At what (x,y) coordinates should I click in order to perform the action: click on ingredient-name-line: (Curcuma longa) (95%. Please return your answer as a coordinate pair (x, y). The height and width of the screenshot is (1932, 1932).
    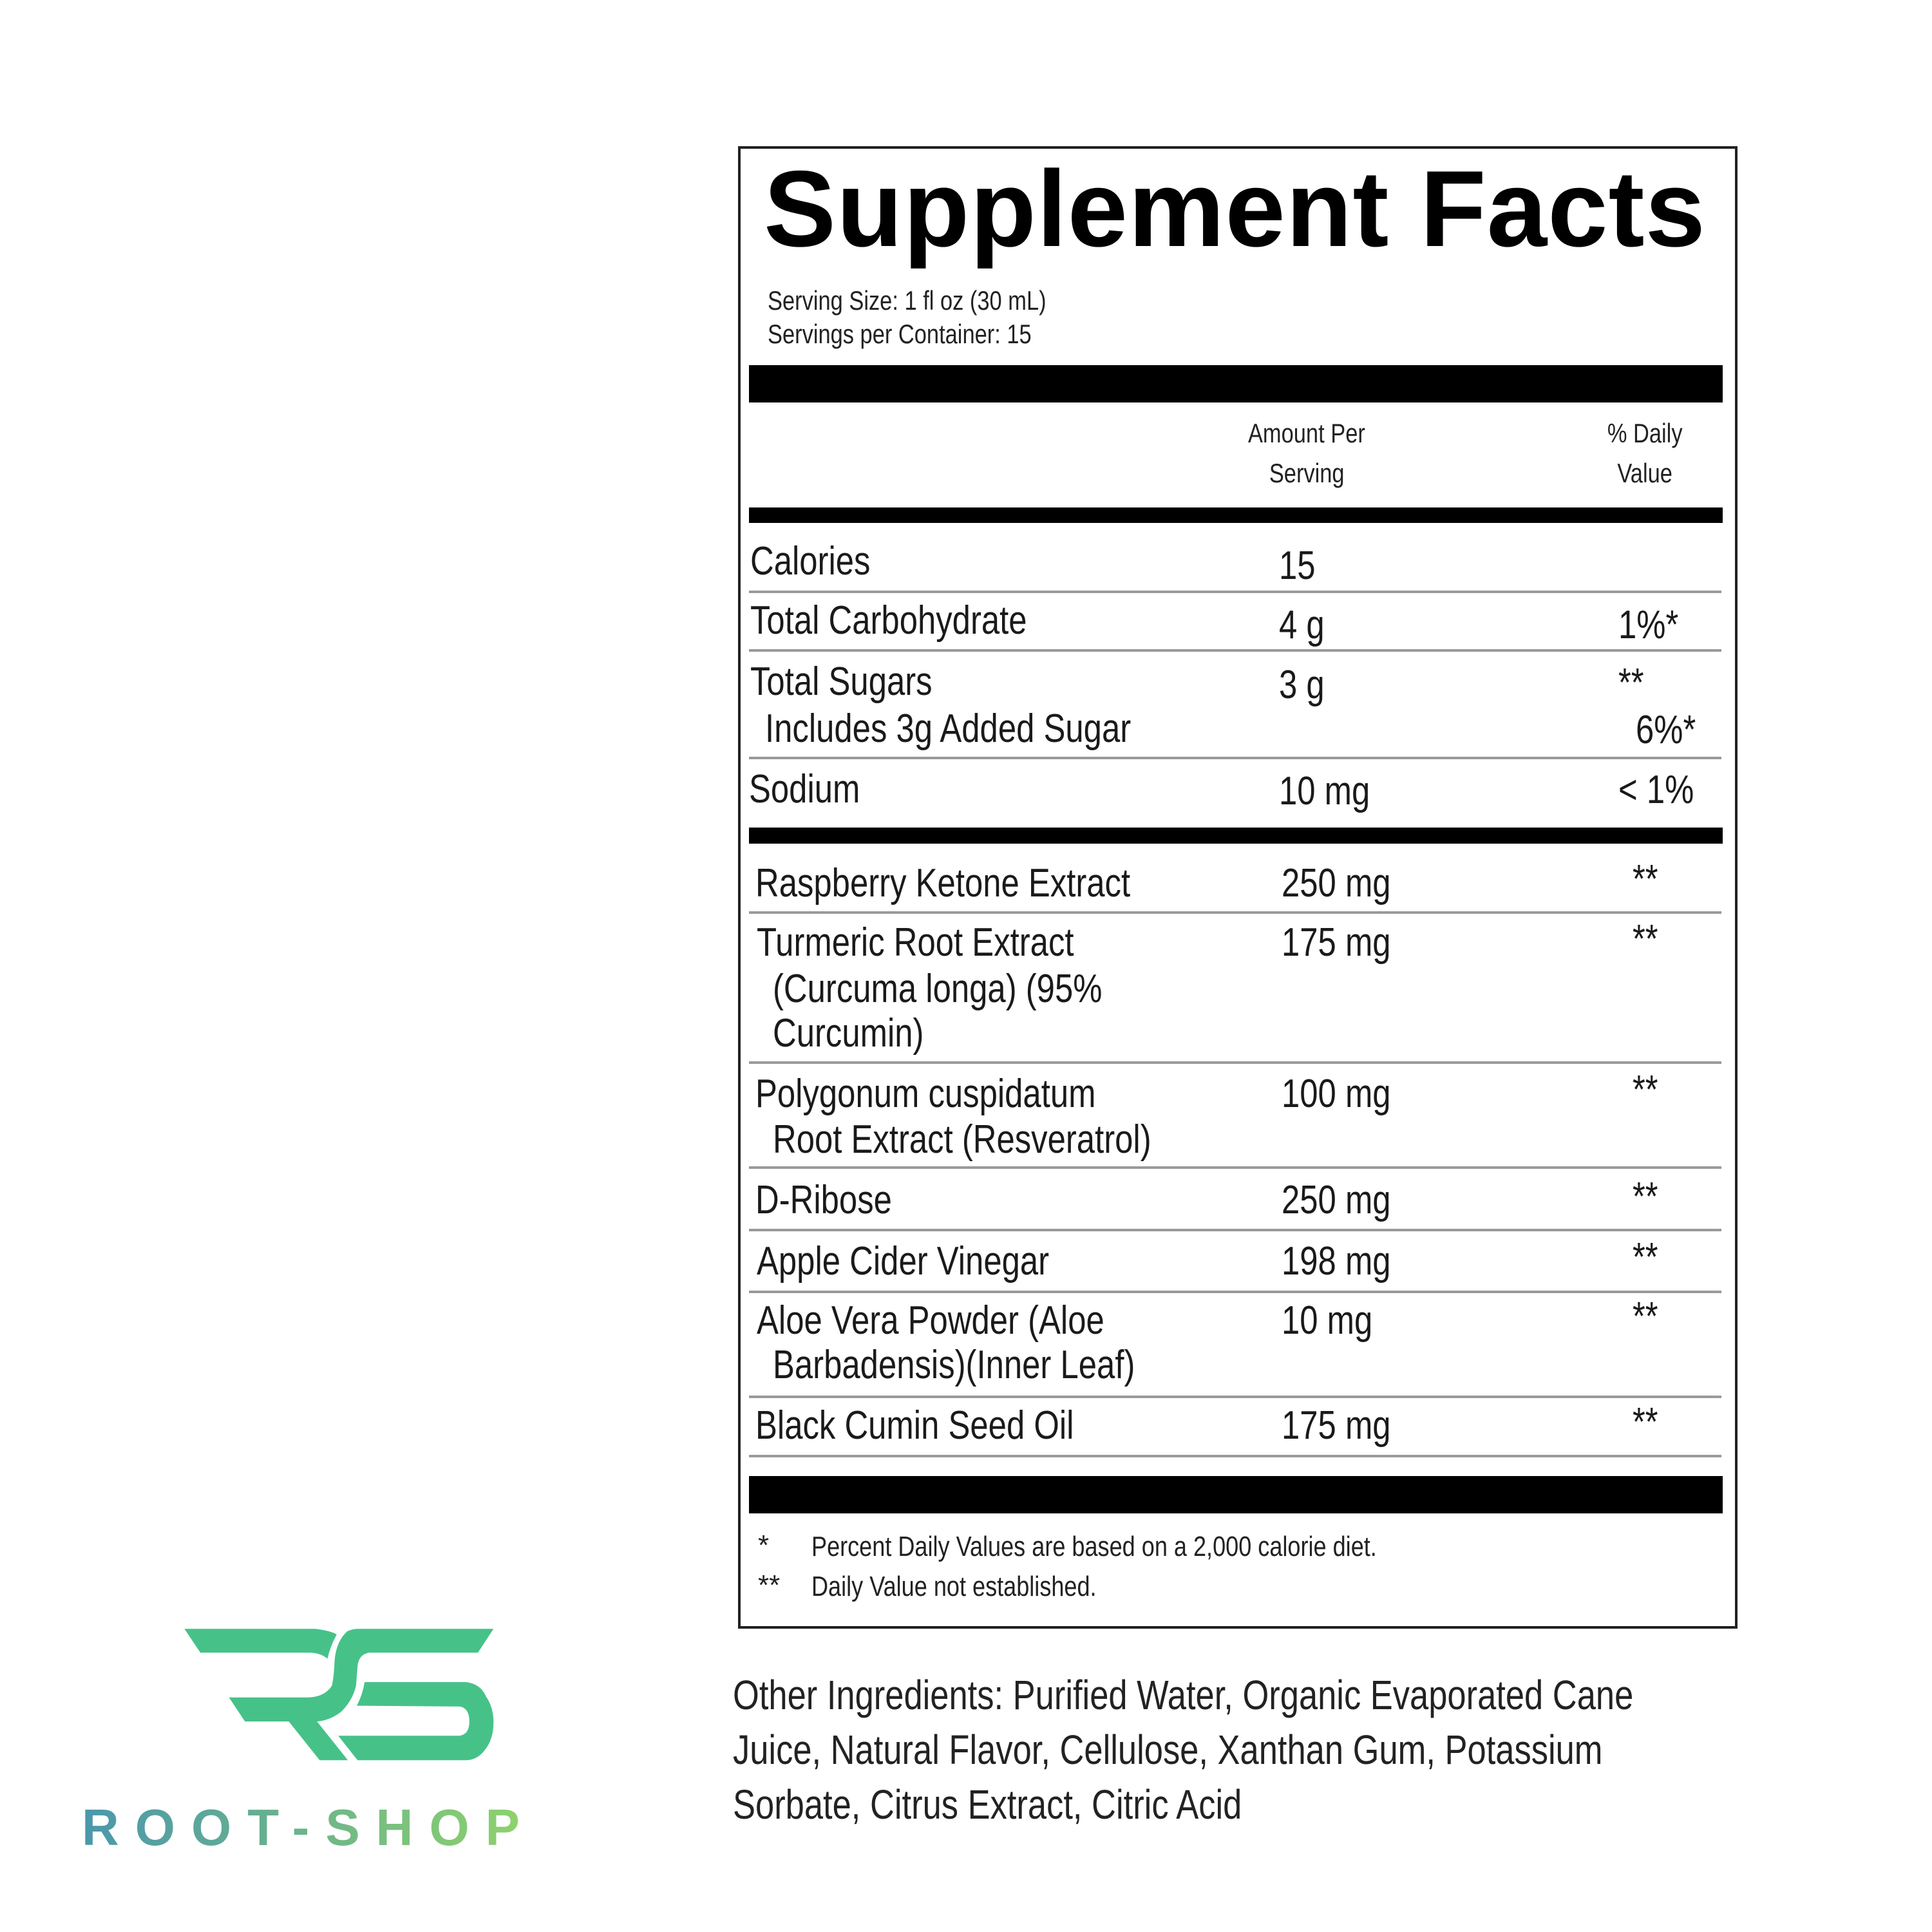
    Looking at the image, I should click on (938, 989).